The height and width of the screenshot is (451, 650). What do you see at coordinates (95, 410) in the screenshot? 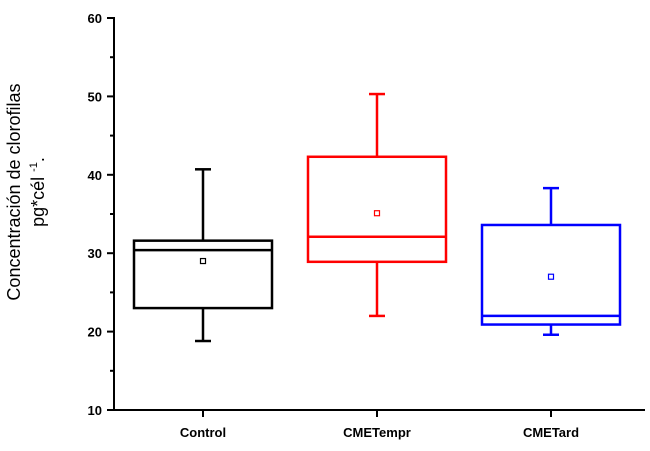
I see `y-tick-label: 10` at bounding box center [95, 410].